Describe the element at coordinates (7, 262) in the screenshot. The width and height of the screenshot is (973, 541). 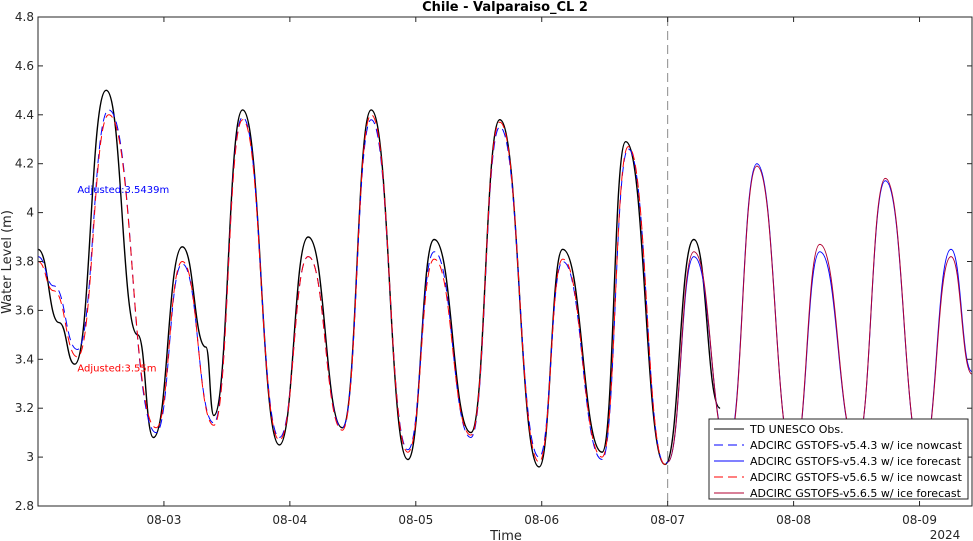
I see `y-axis-label: Water Level (m)` at that location.